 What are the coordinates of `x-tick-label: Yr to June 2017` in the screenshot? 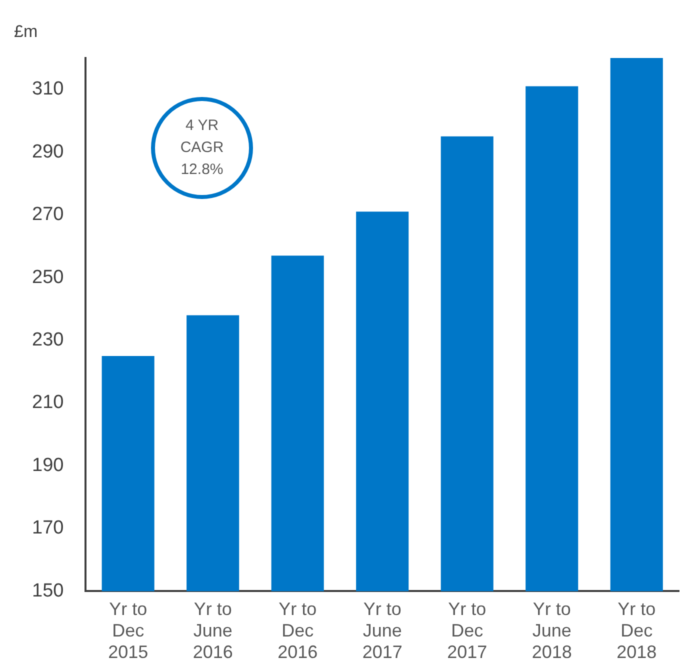 It's located at (382, 630).